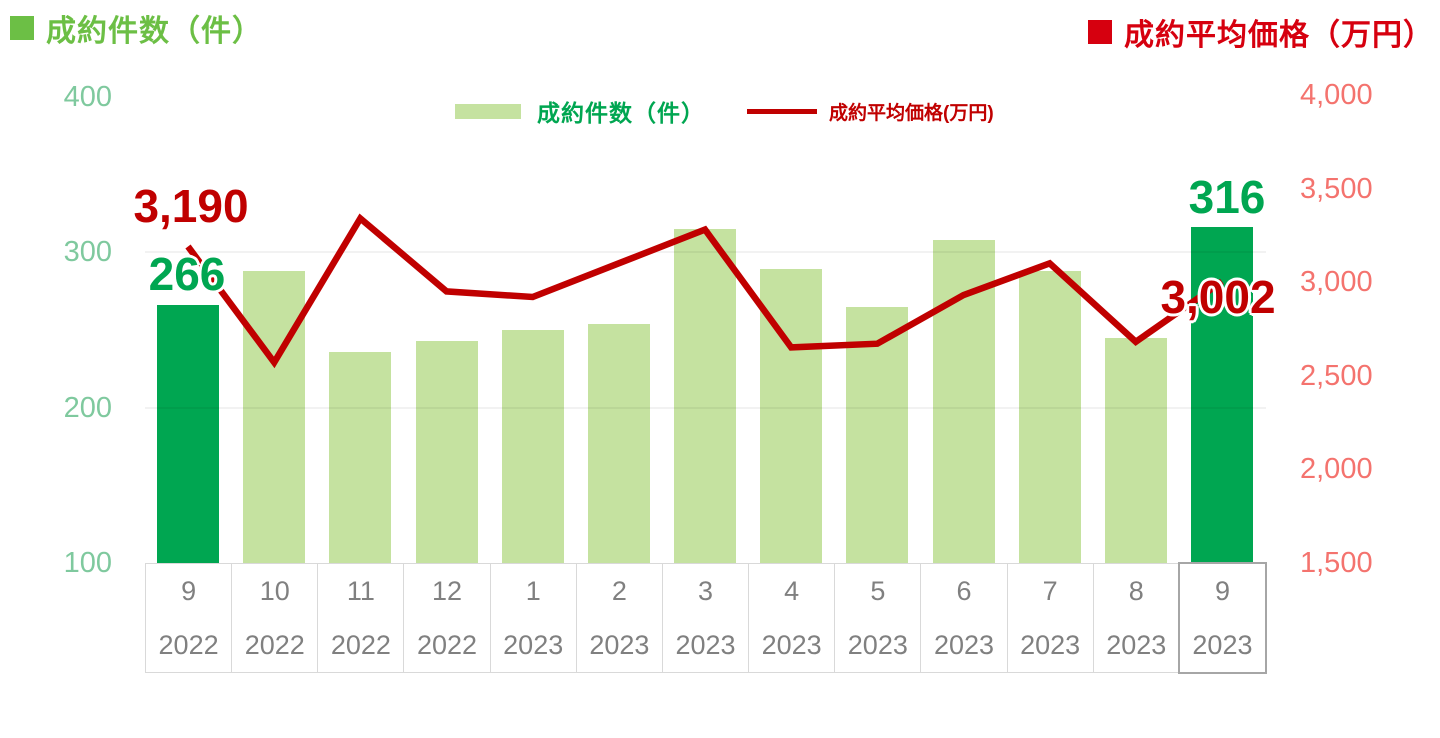 The height and width of the screenshot is (738, 1440). Describe the element at coordinates (187, 274) in the screenshot. I see `annotation-count-first: 266` at that location.